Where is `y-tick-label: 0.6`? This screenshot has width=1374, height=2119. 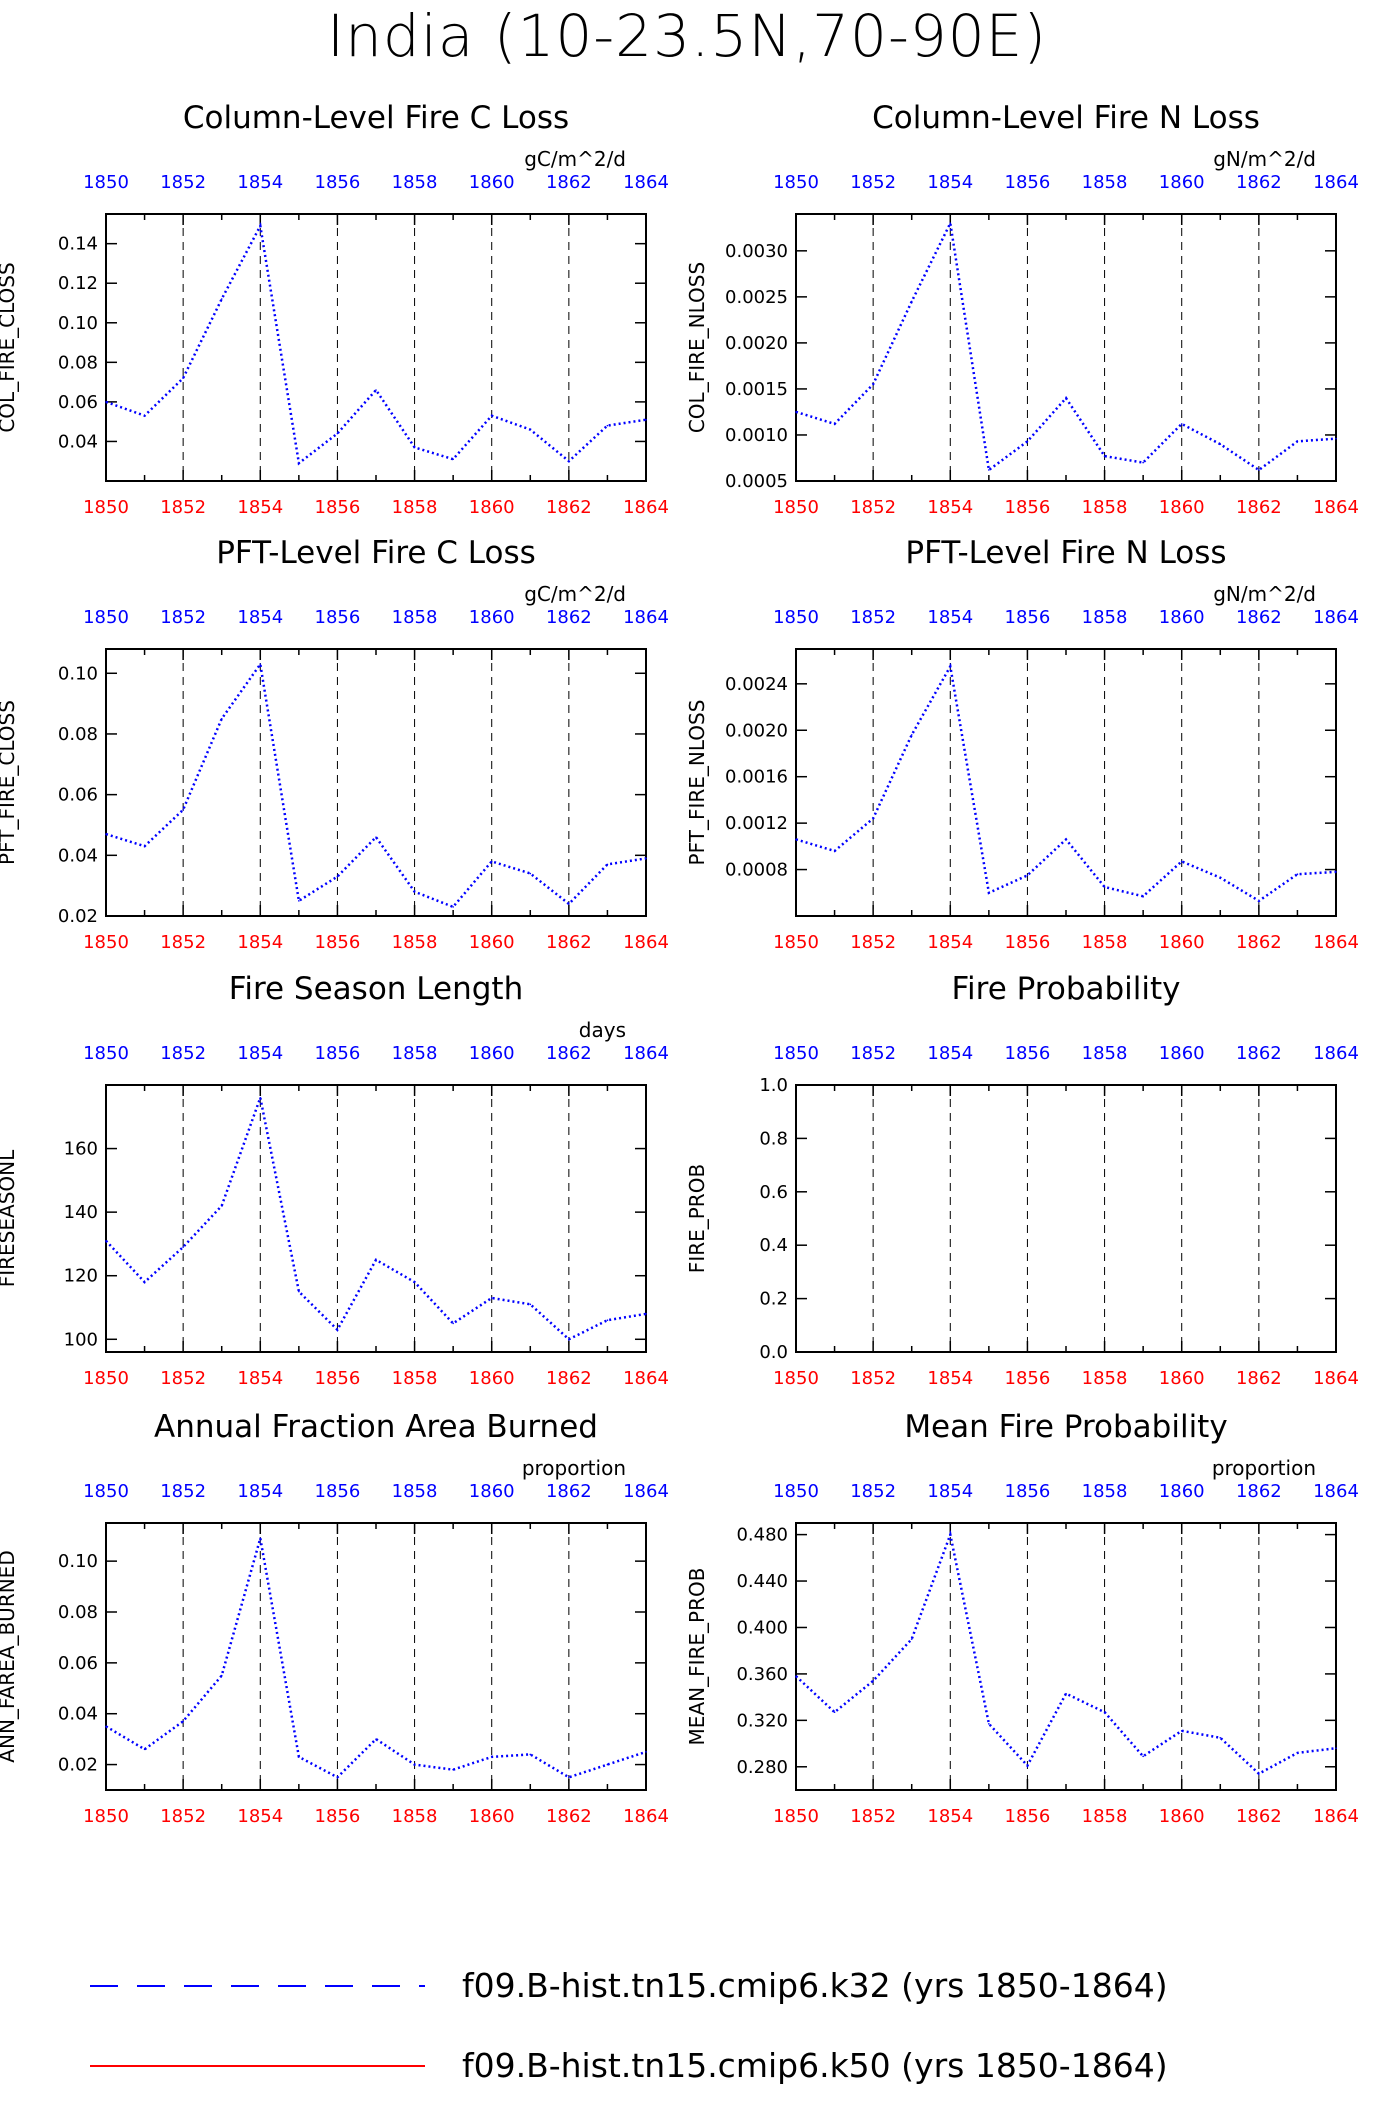 y-tick-label: 0.6 is located at coordinates (773, 1192).